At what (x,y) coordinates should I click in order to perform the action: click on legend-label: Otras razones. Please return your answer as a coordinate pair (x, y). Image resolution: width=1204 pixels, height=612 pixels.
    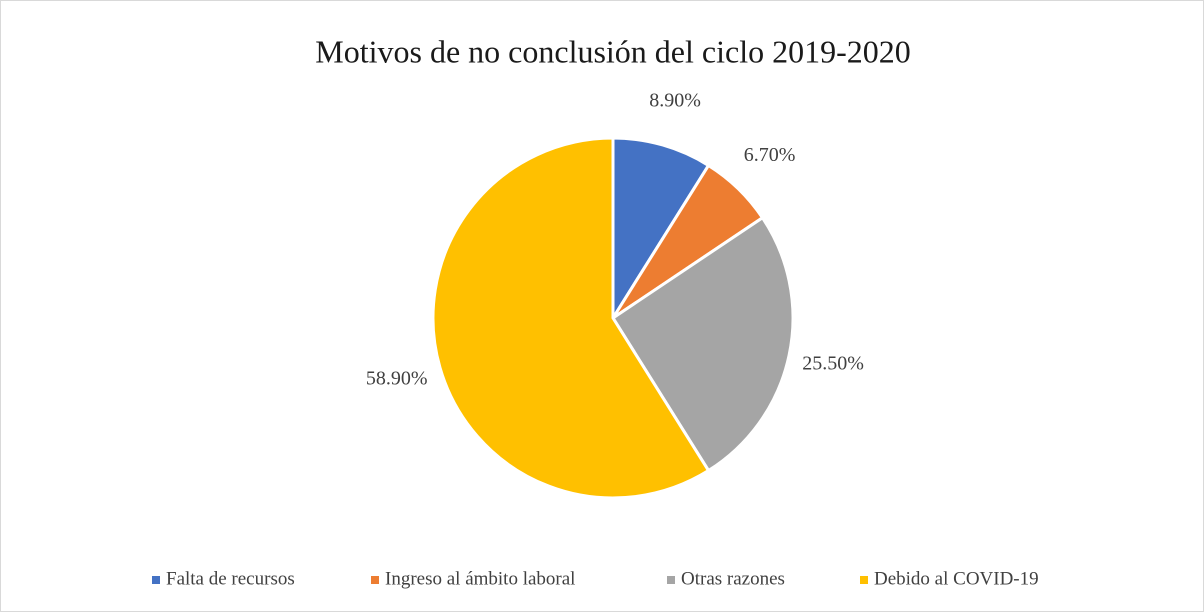
    Looking at the image, I should click on (733, 578).